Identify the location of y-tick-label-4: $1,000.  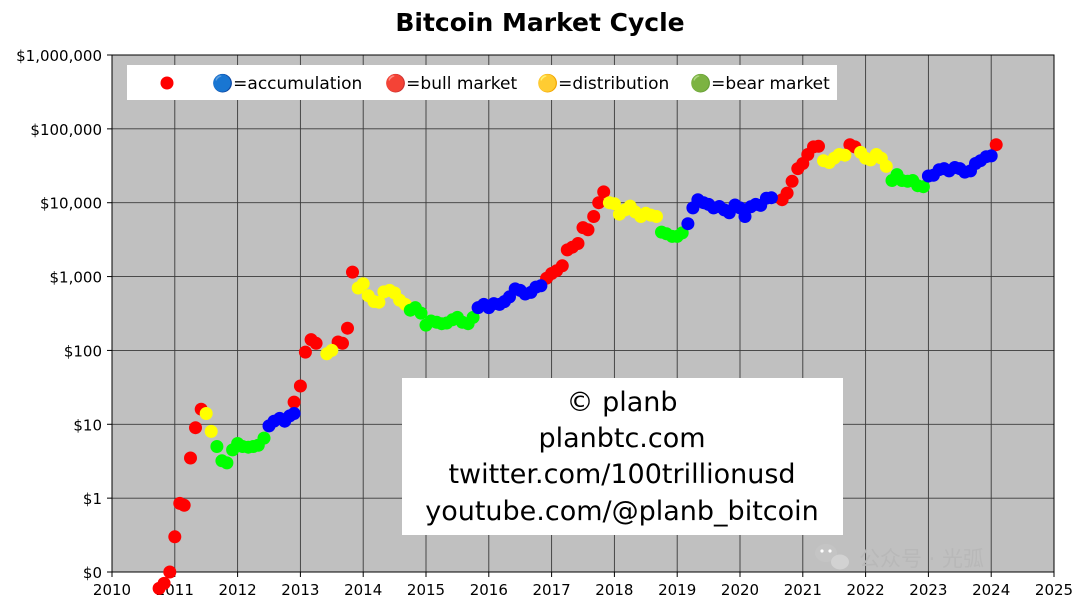
(76, 278).